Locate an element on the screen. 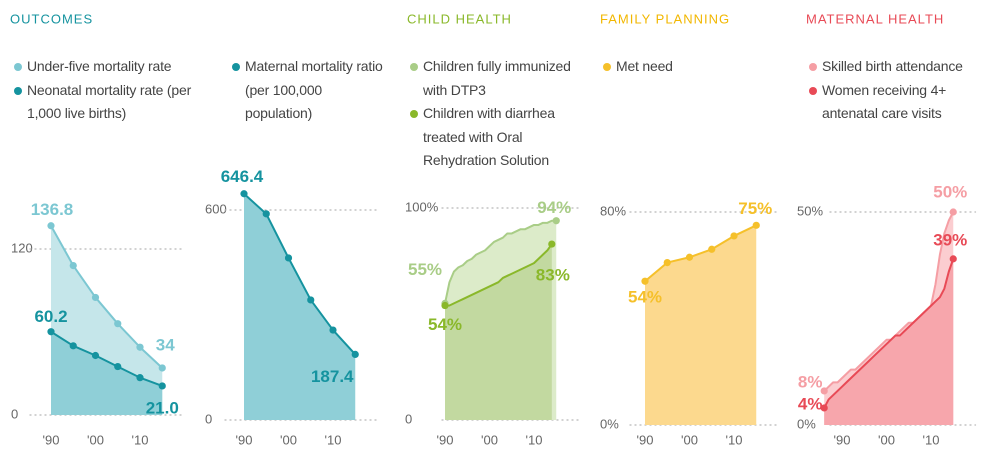 This screenshot has width=1005, height=451. y-tick-label: 50% is located at coordinates (810, 210).